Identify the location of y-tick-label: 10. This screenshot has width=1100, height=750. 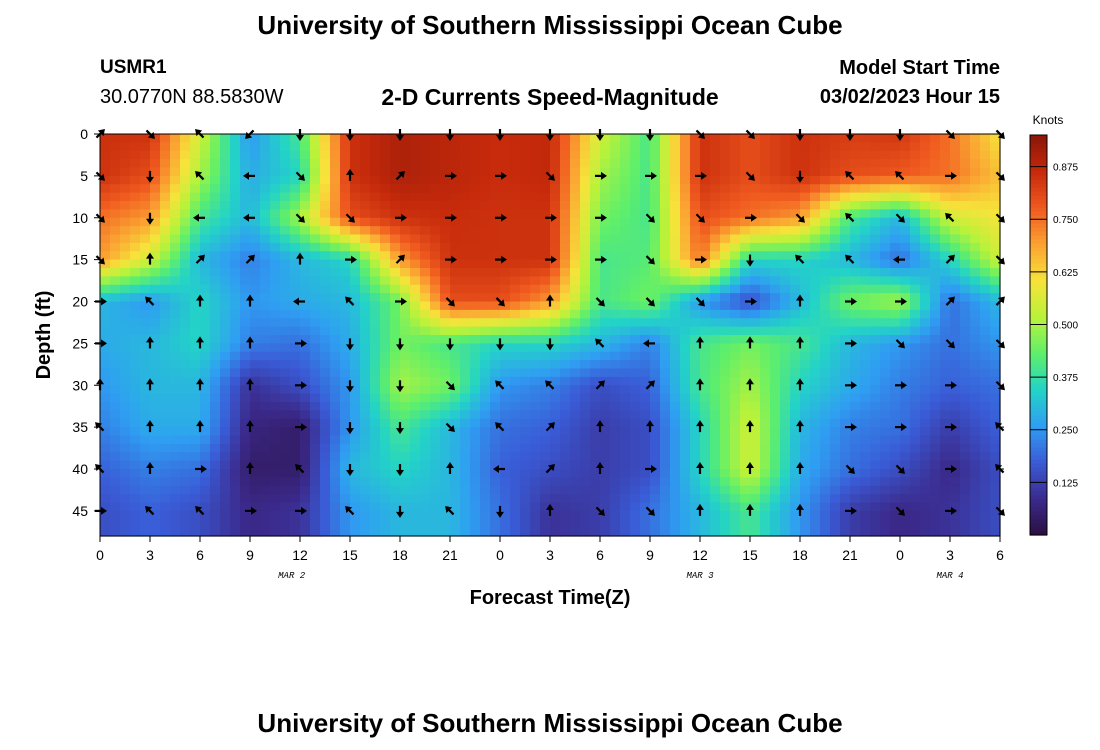
(80, 218).